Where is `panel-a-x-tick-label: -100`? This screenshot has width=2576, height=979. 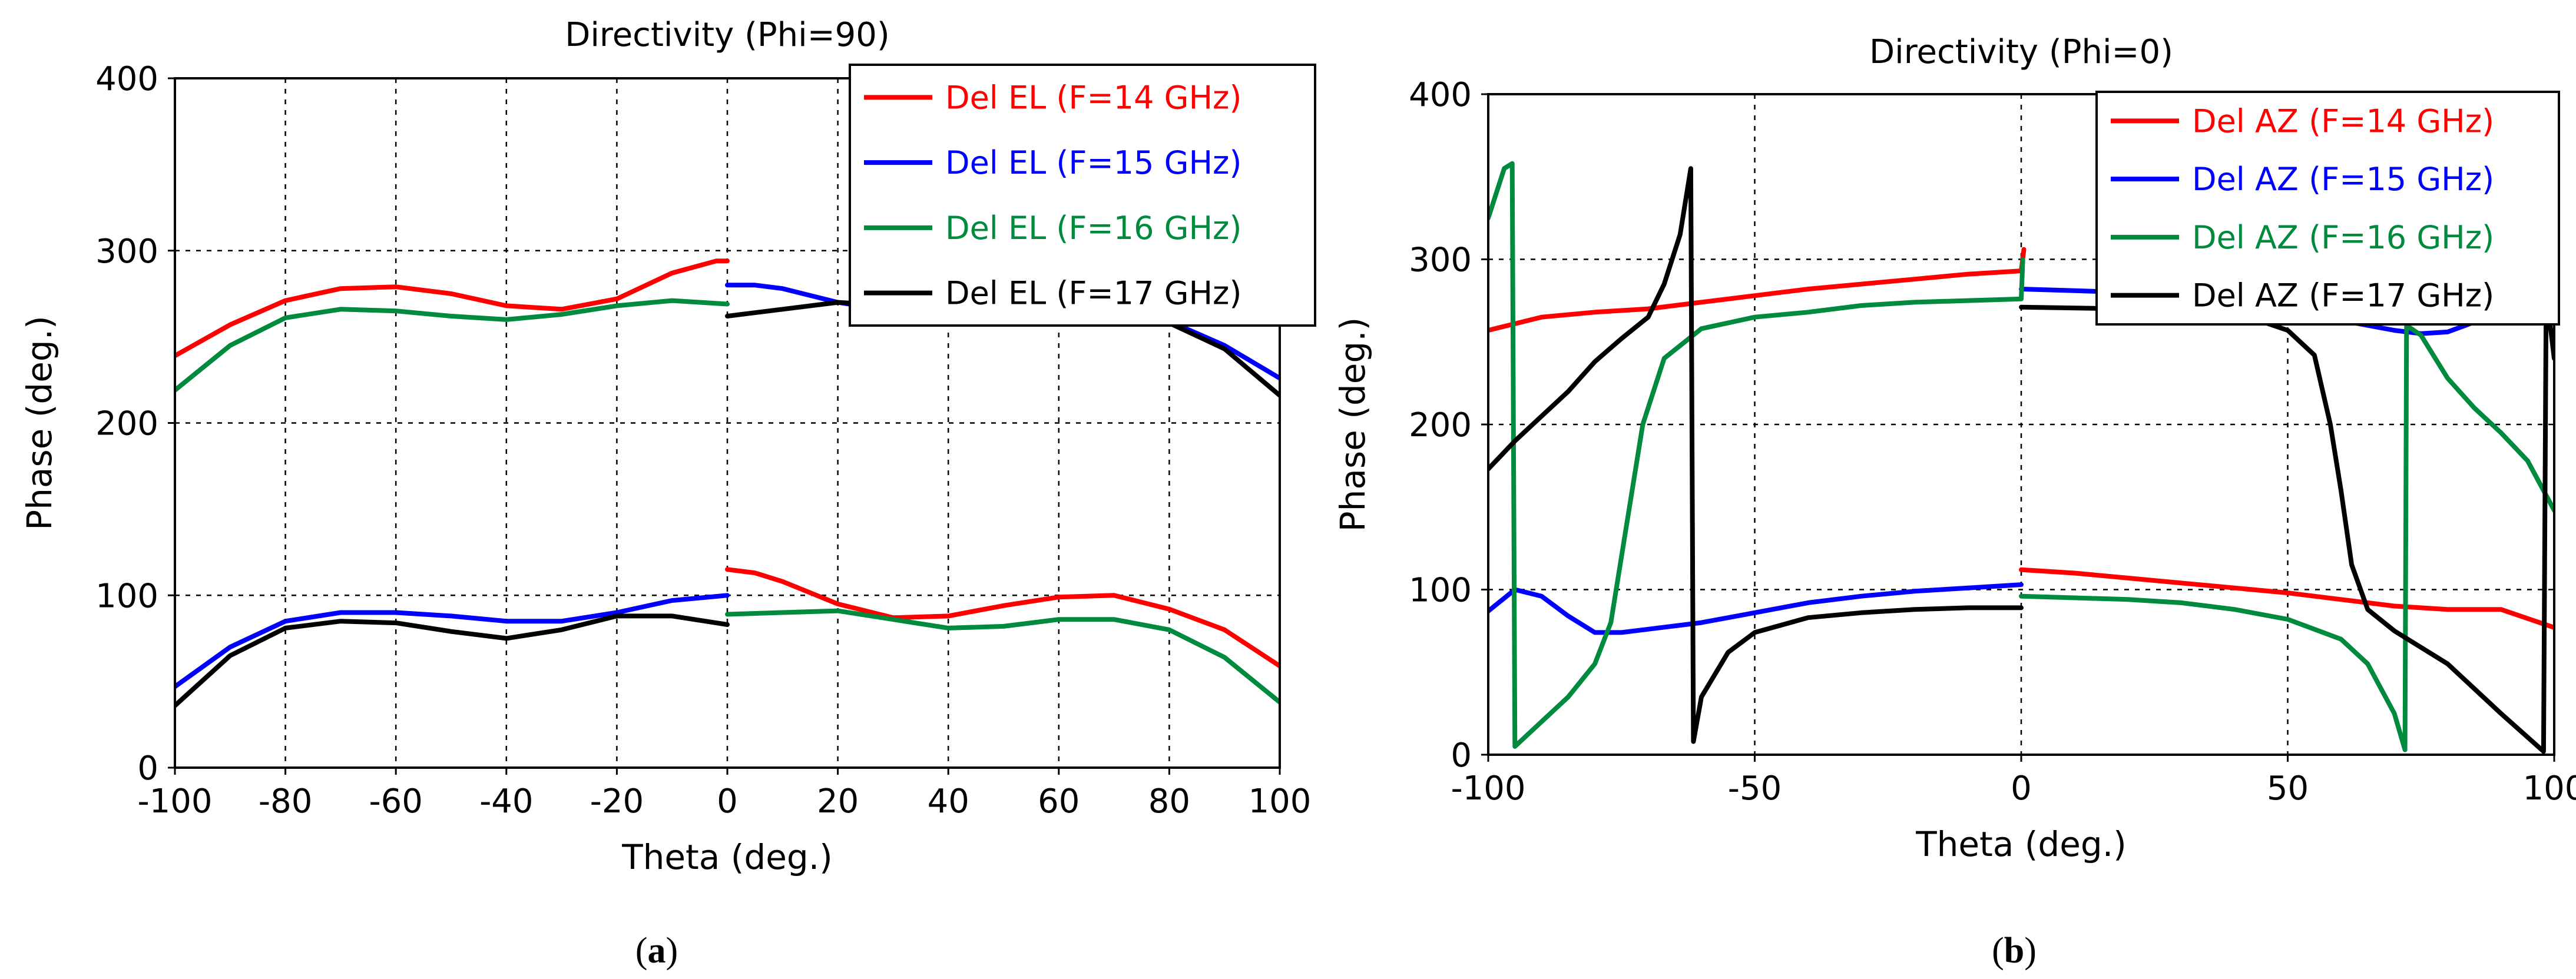
panel-a-x-tick-label: -100 is located at coordinates (174, 801).